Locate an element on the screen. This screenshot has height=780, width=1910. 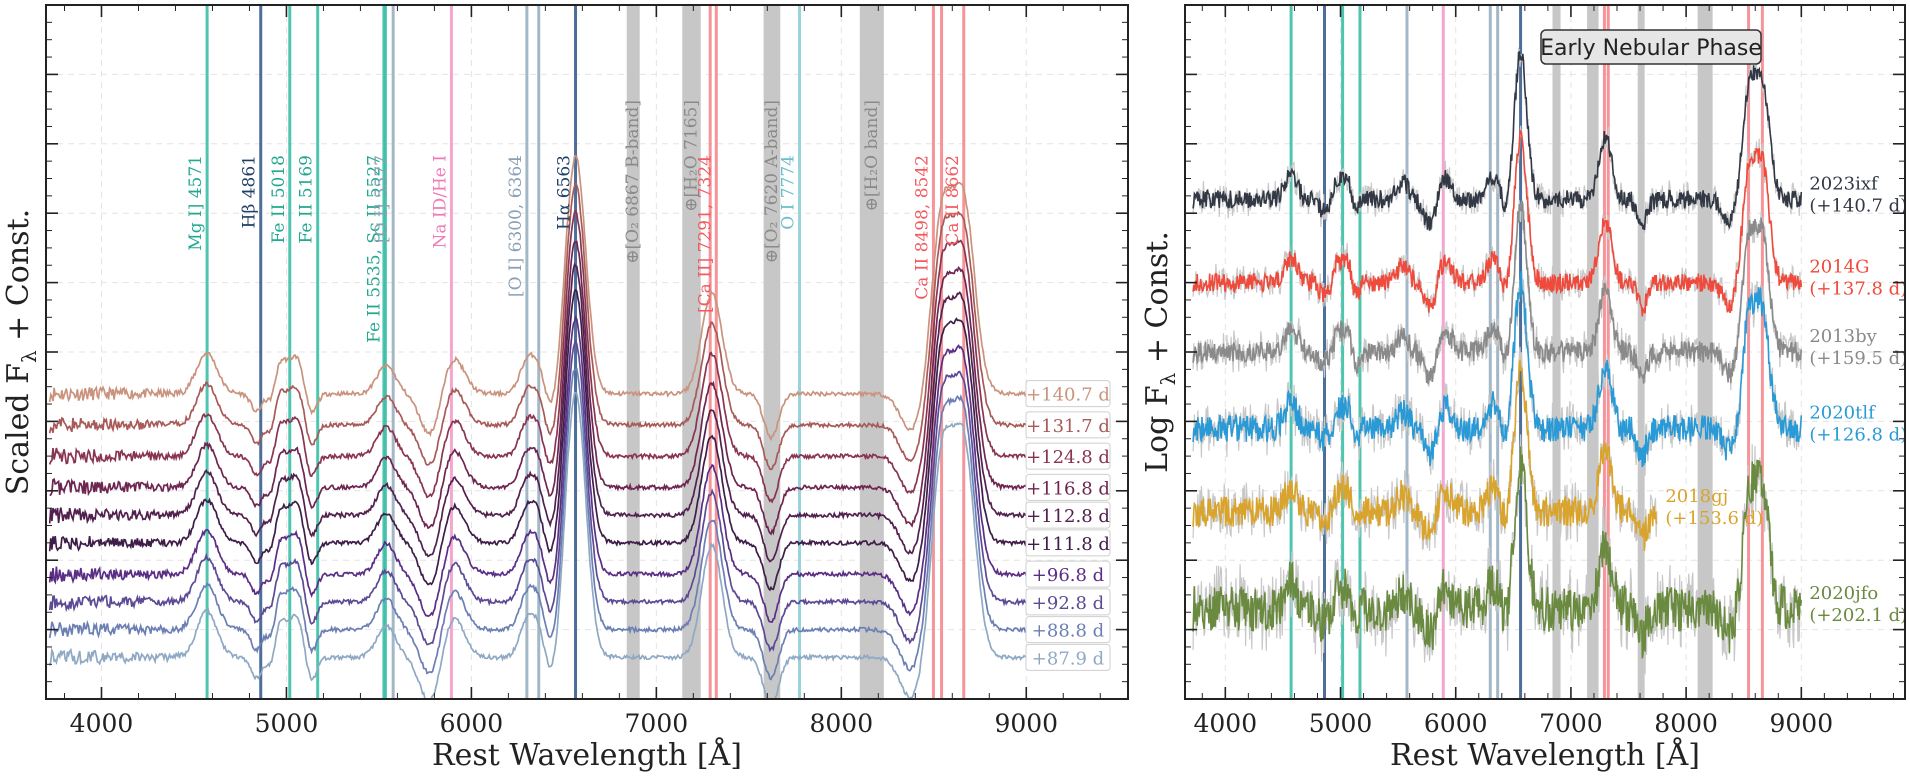
epoch-label: +87.9 d is located at coordinates (1068, 658).